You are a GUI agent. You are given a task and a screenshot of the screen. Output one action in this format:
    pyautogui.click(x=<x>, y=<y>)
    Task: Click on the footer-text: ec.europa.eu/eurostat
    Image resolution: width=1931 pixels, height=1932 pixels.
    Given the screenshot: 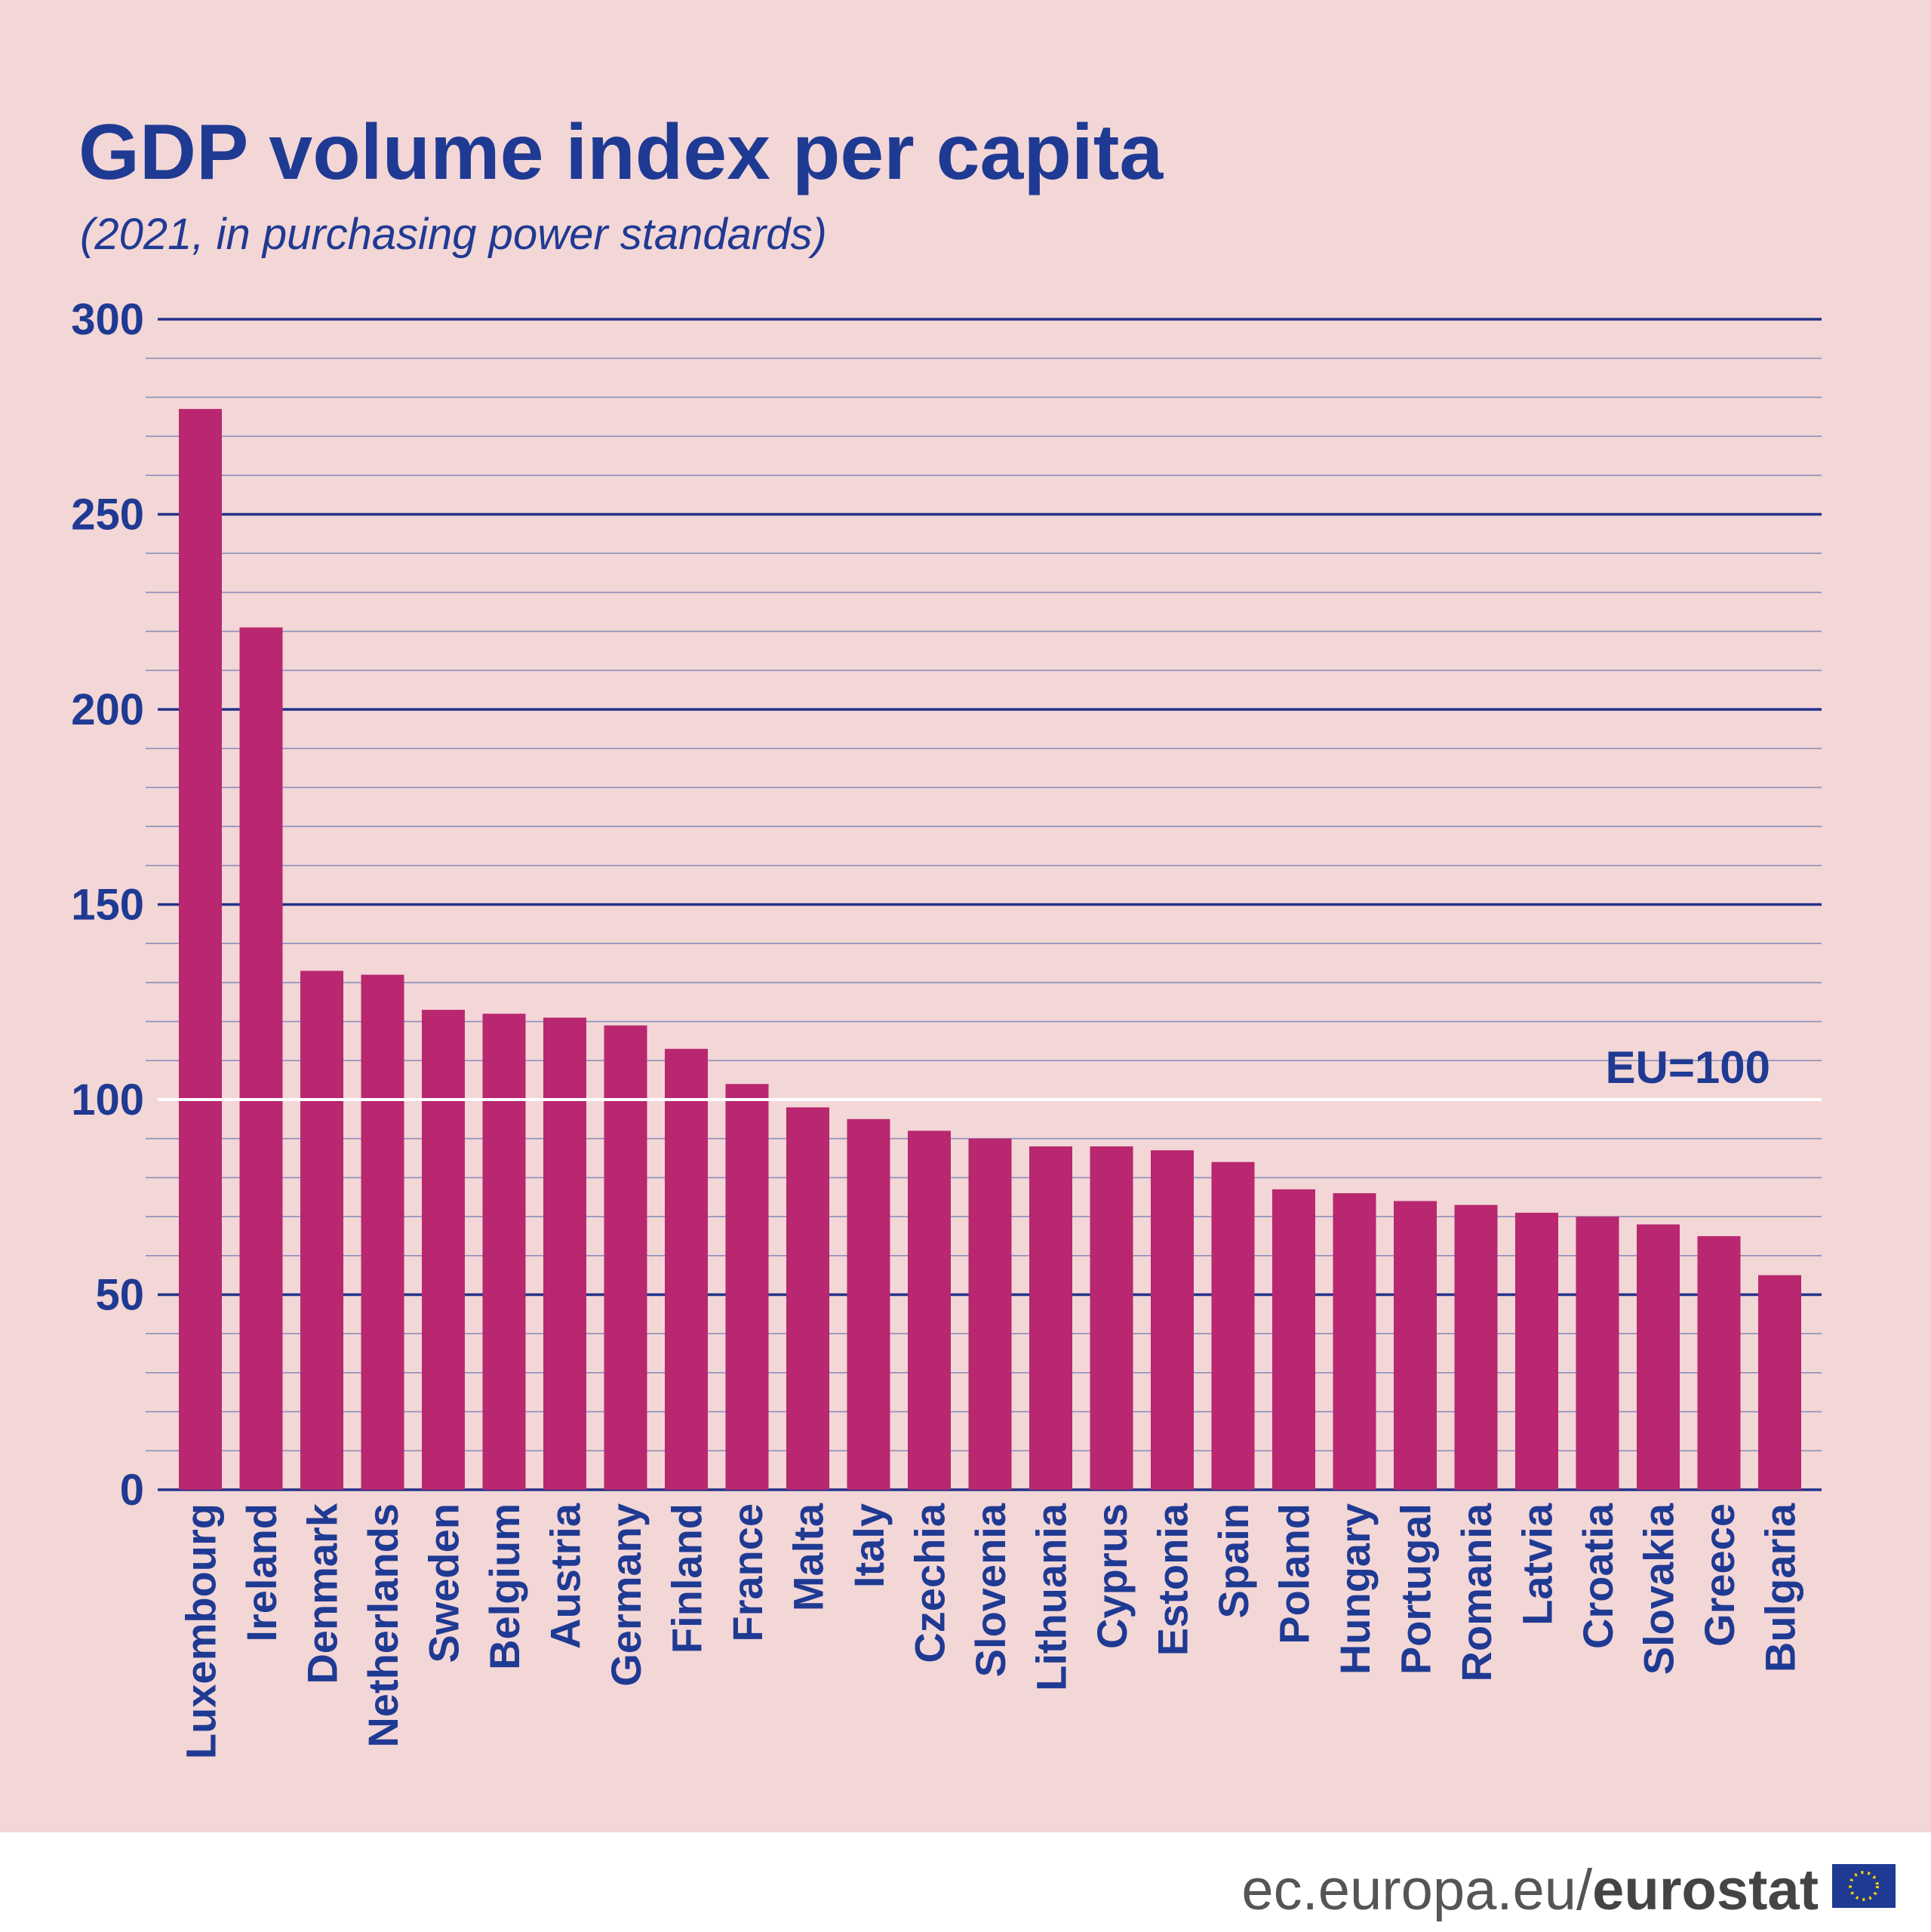 What is the action you would take?
    pyautogui.click(x=1530, y=1890)
    